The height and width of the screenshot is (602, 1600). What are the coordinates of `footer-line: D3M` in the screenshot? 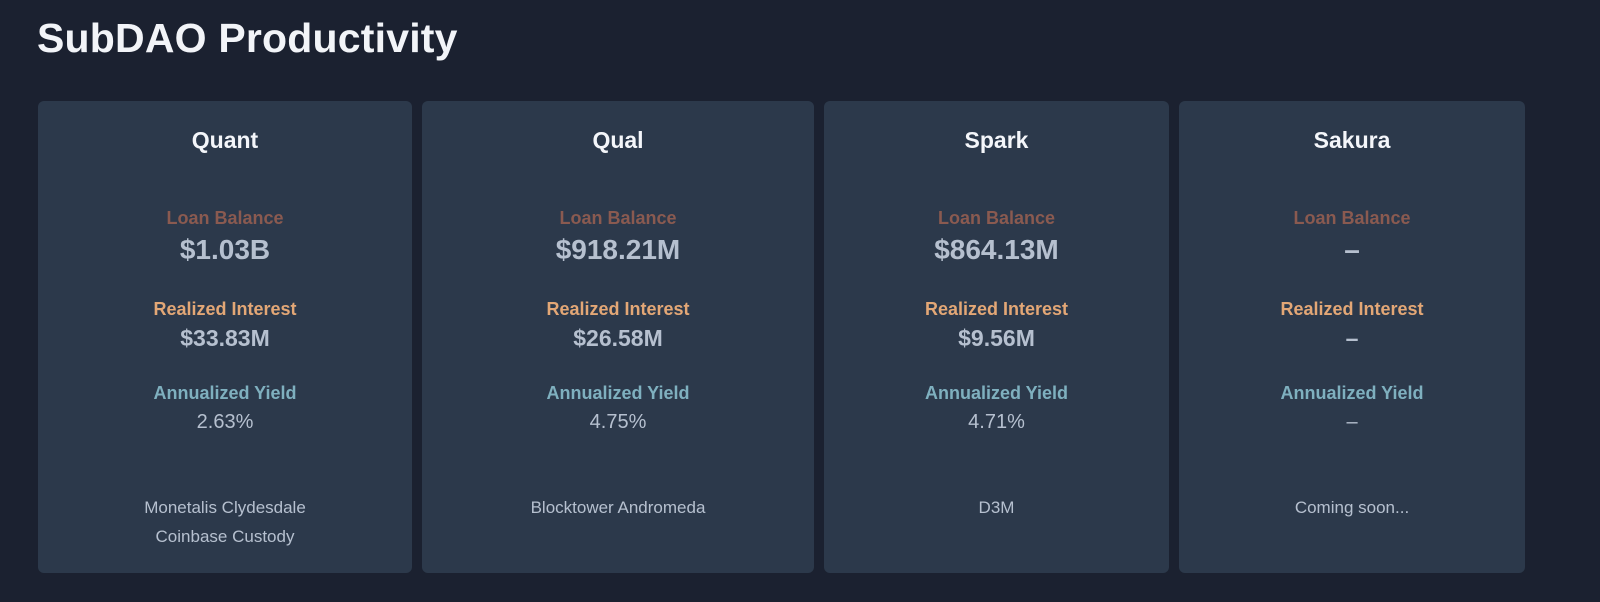 It's located at (996, 507).